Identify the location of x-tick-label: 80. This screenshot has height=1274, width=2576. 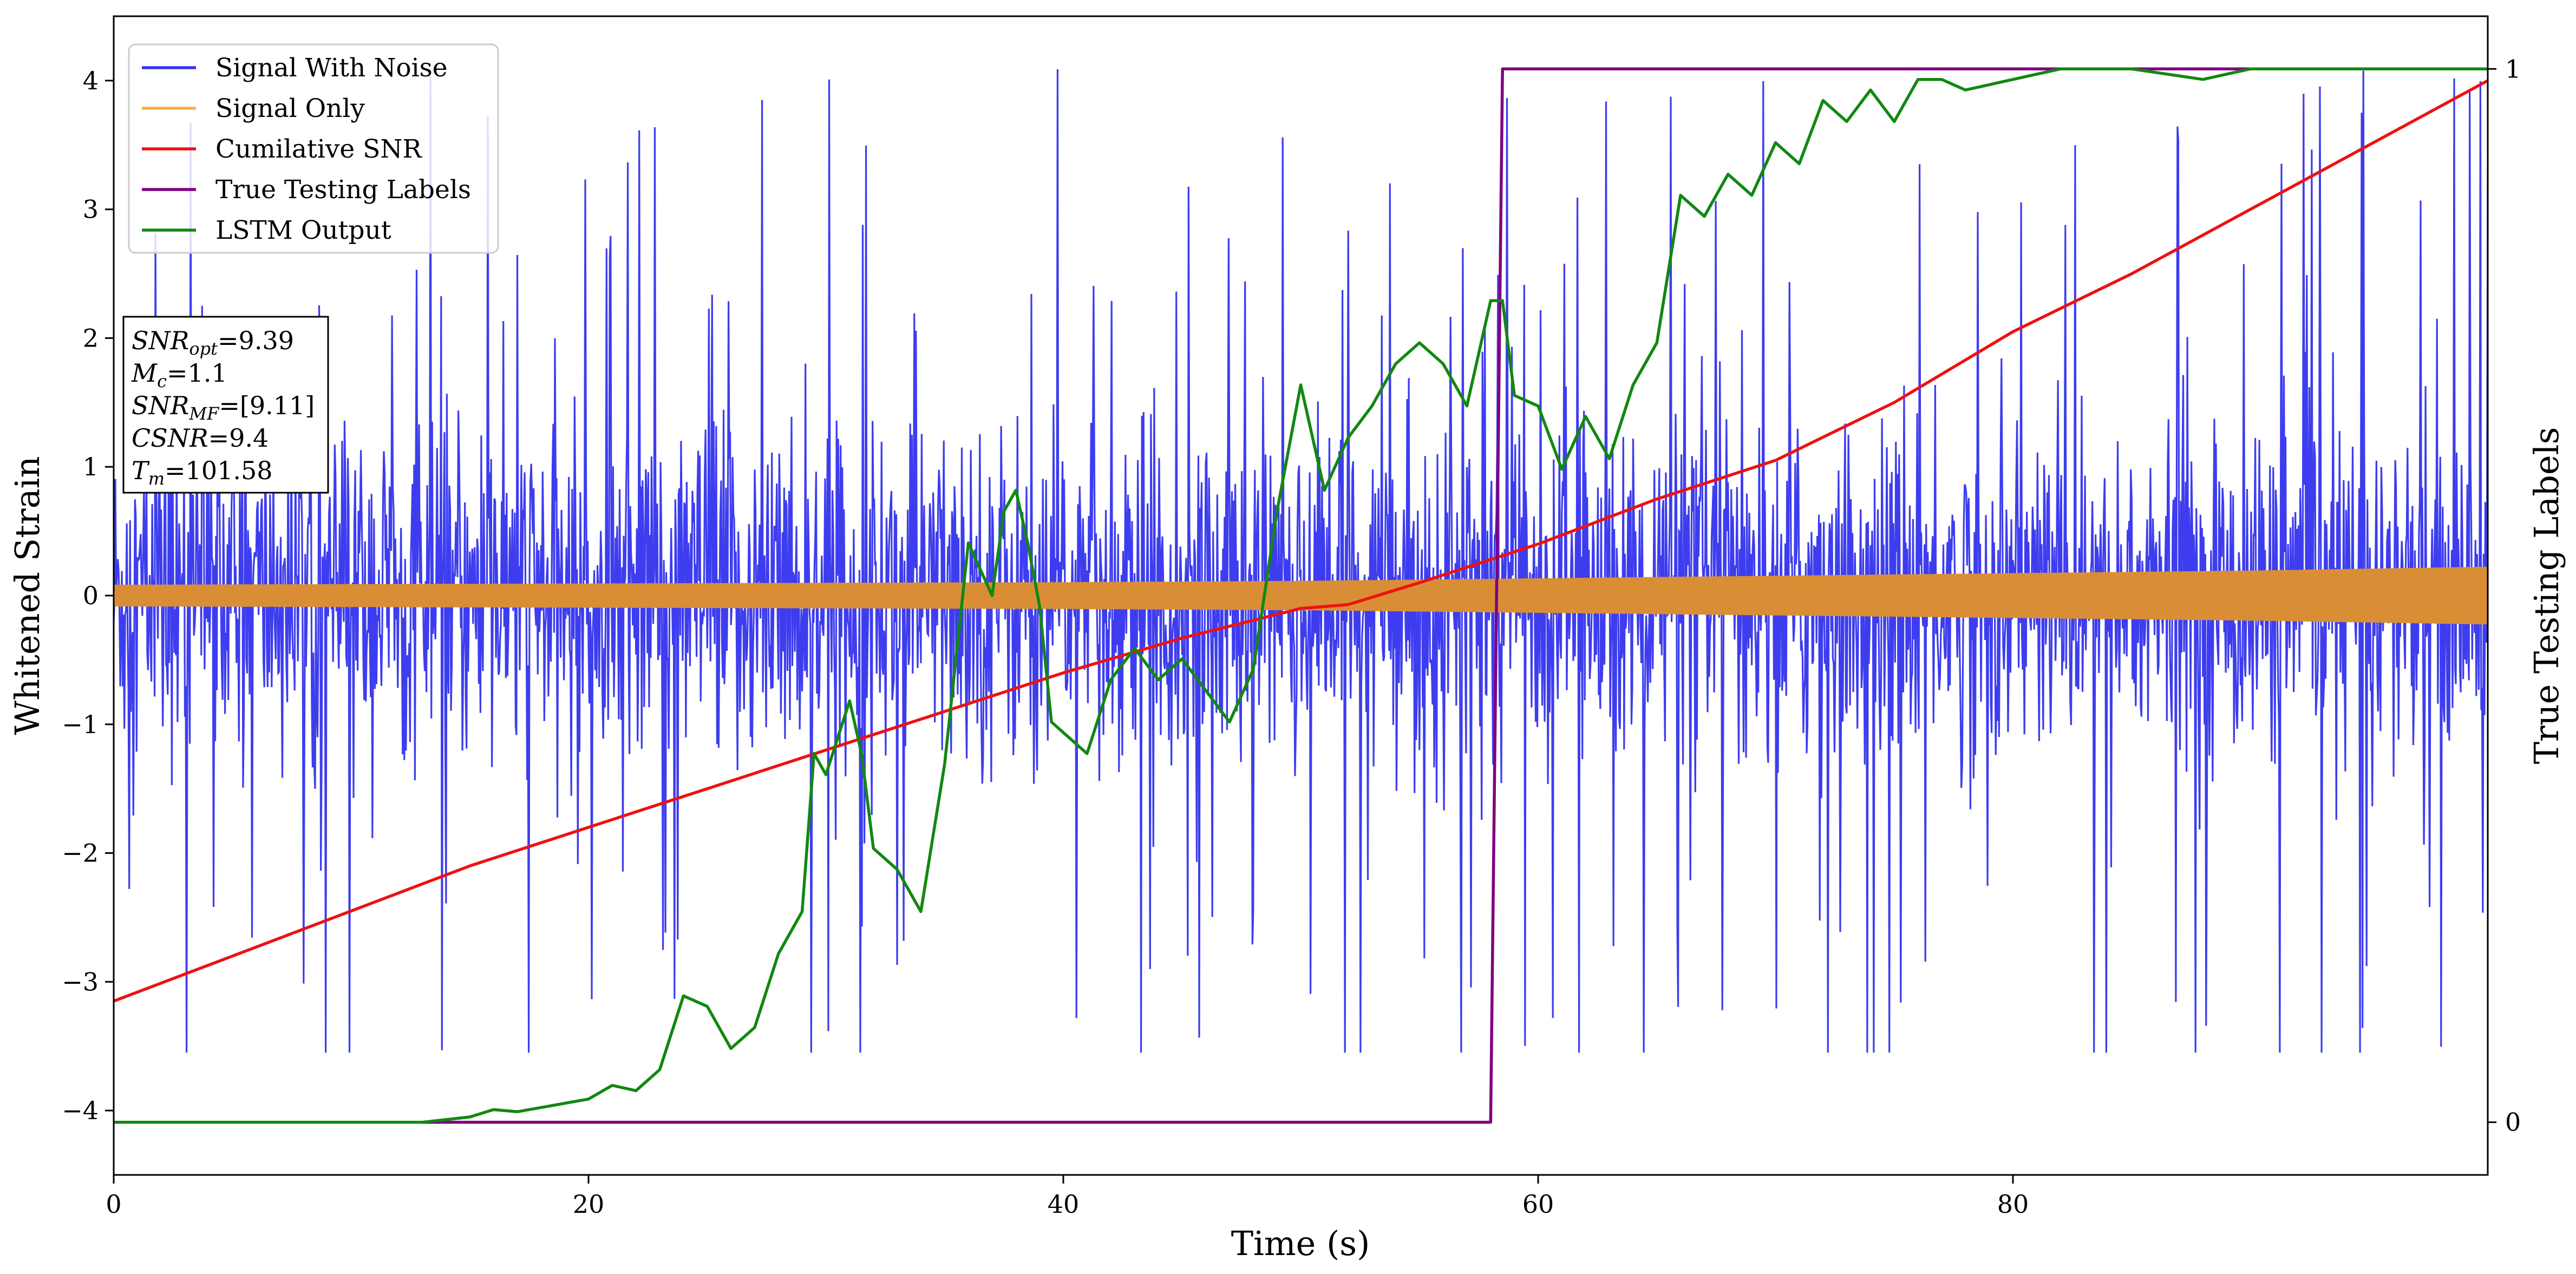
(2013, 1204).